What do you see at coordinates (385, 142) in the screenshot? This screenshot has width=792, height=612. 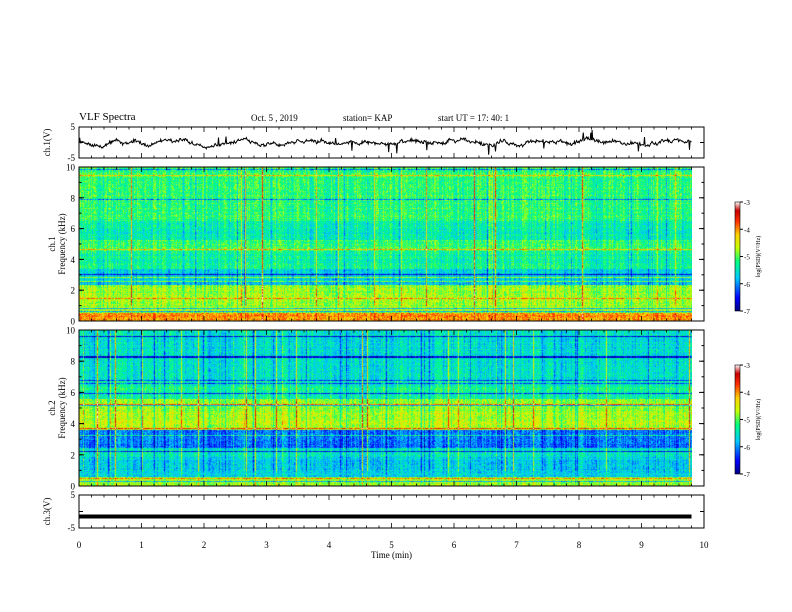 I see `ch1-waveform-line` at bounding box center [385, 142].